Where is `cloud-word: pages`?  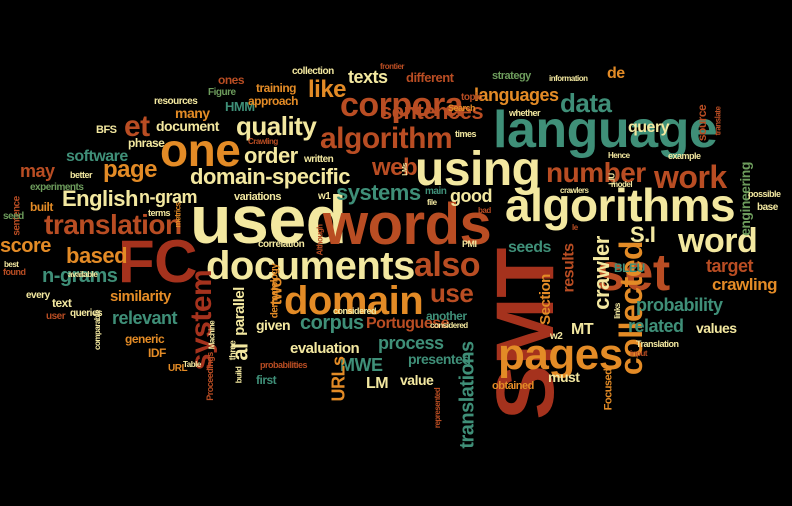 cloud-word: pages is located at coordinates (560, 354).